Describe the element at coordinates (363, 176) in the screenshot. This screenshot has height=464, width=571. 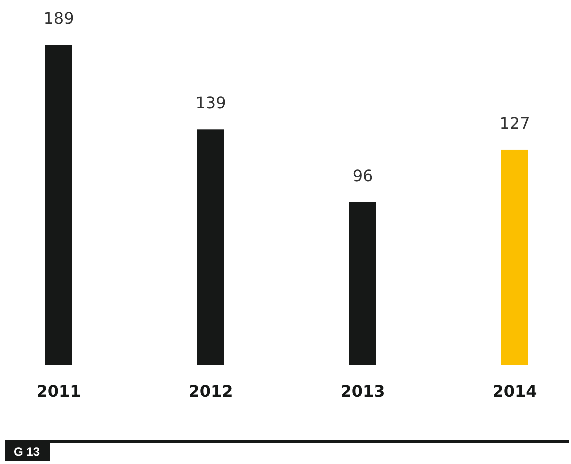
I see `data-label: 96` at that location.